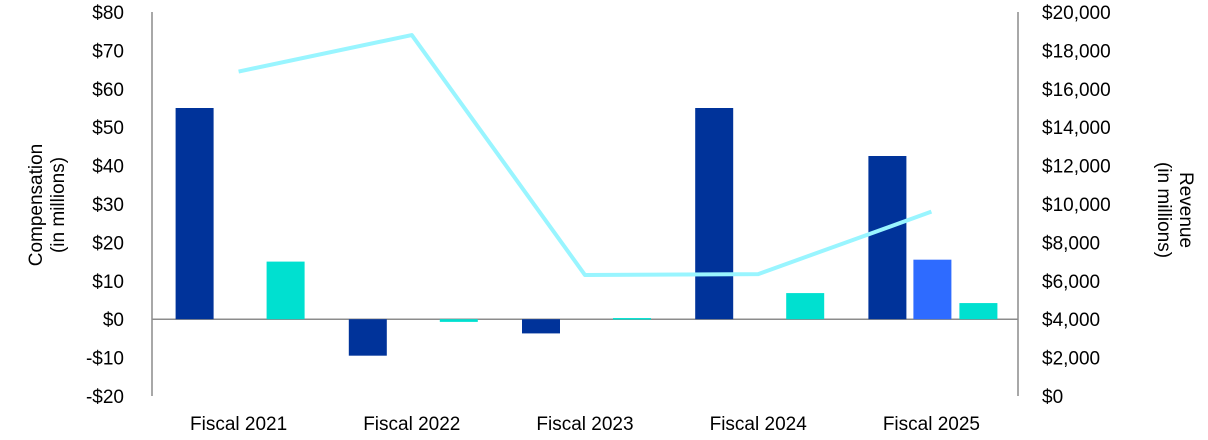  I want to click on right-tick-label: $16,000, so click(1076, 90).